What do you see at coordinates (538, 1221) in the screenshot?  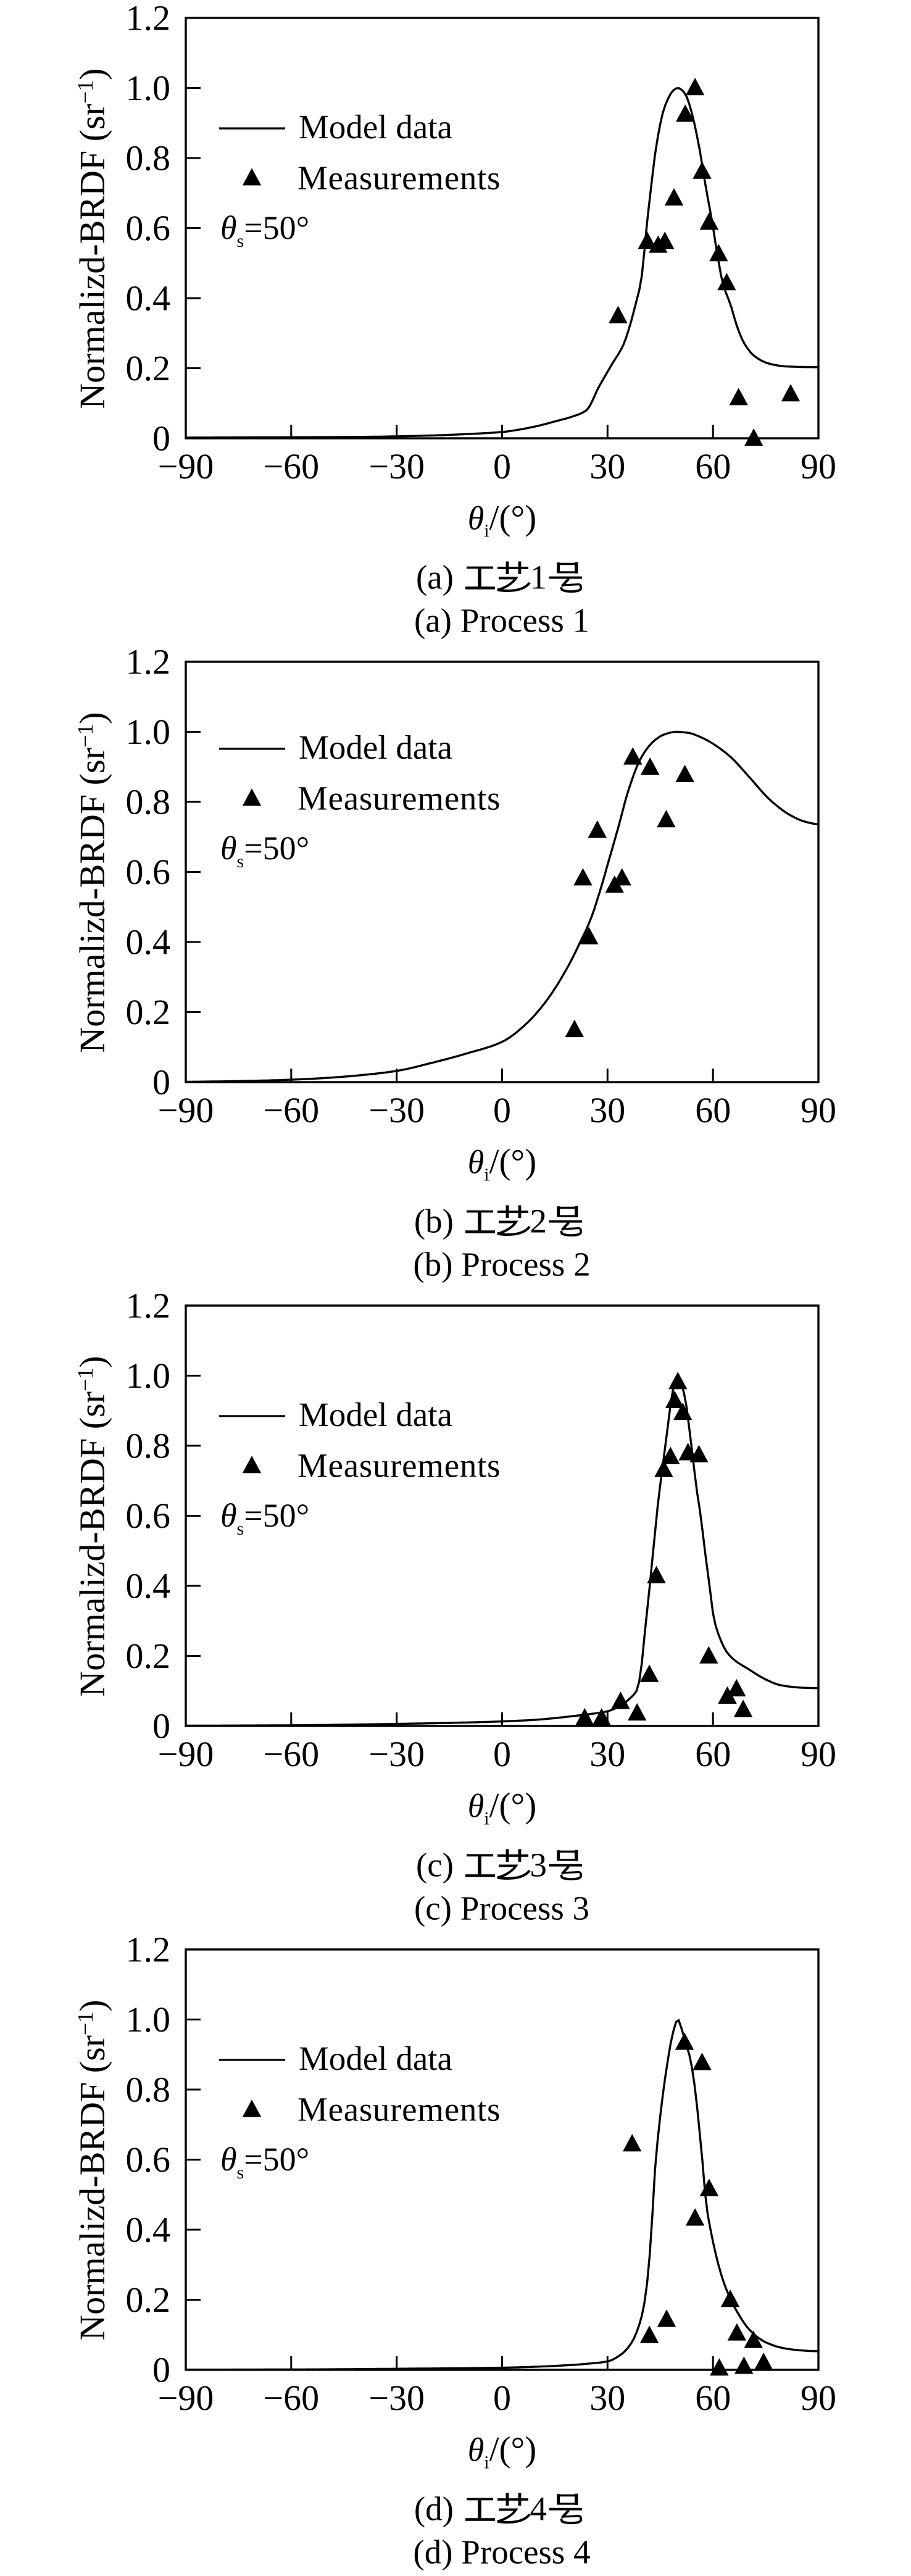 I see `svg-text: 2` at bounding box center [538, 1221].